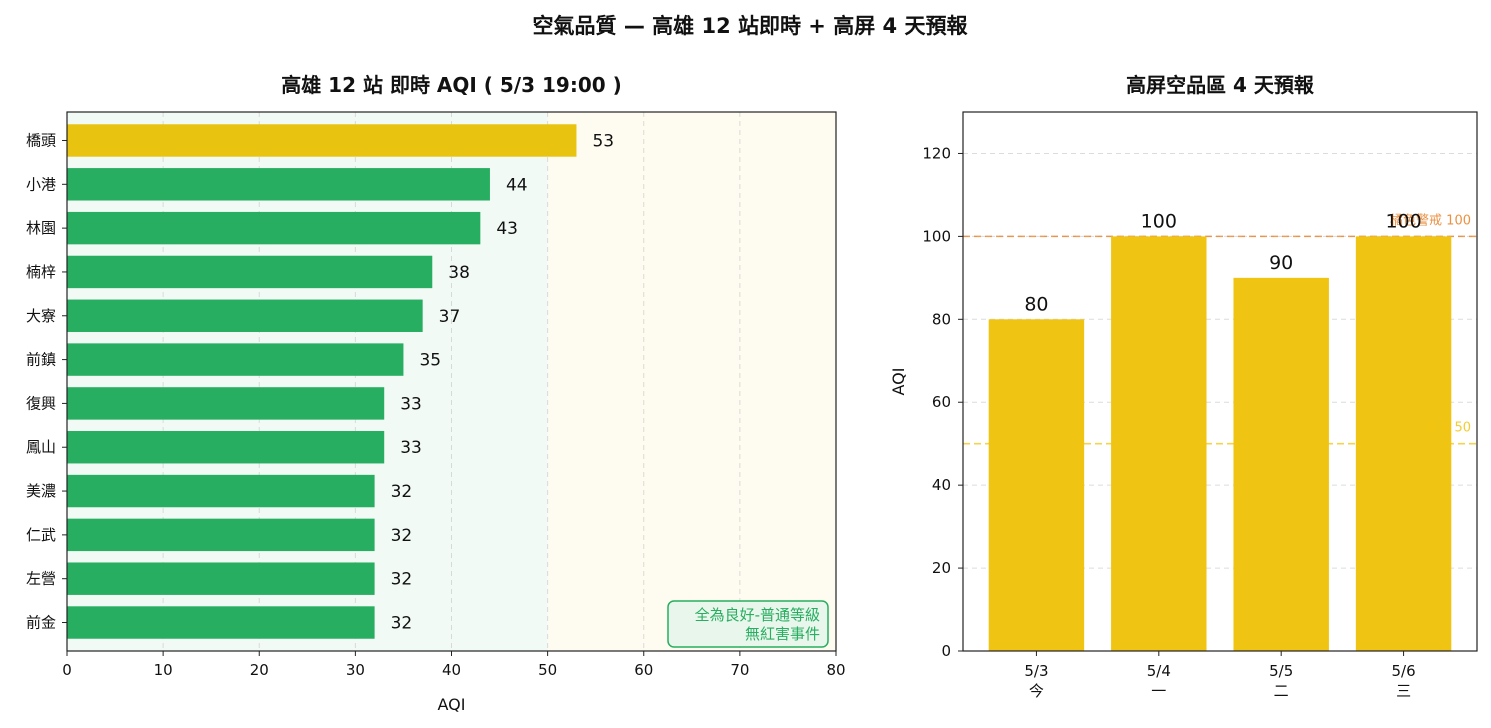 This screenshot has width=1491, height=728. Describe the element at coordinates (1281, 263) in the screenshot. I see `value-label: 90` at that location.